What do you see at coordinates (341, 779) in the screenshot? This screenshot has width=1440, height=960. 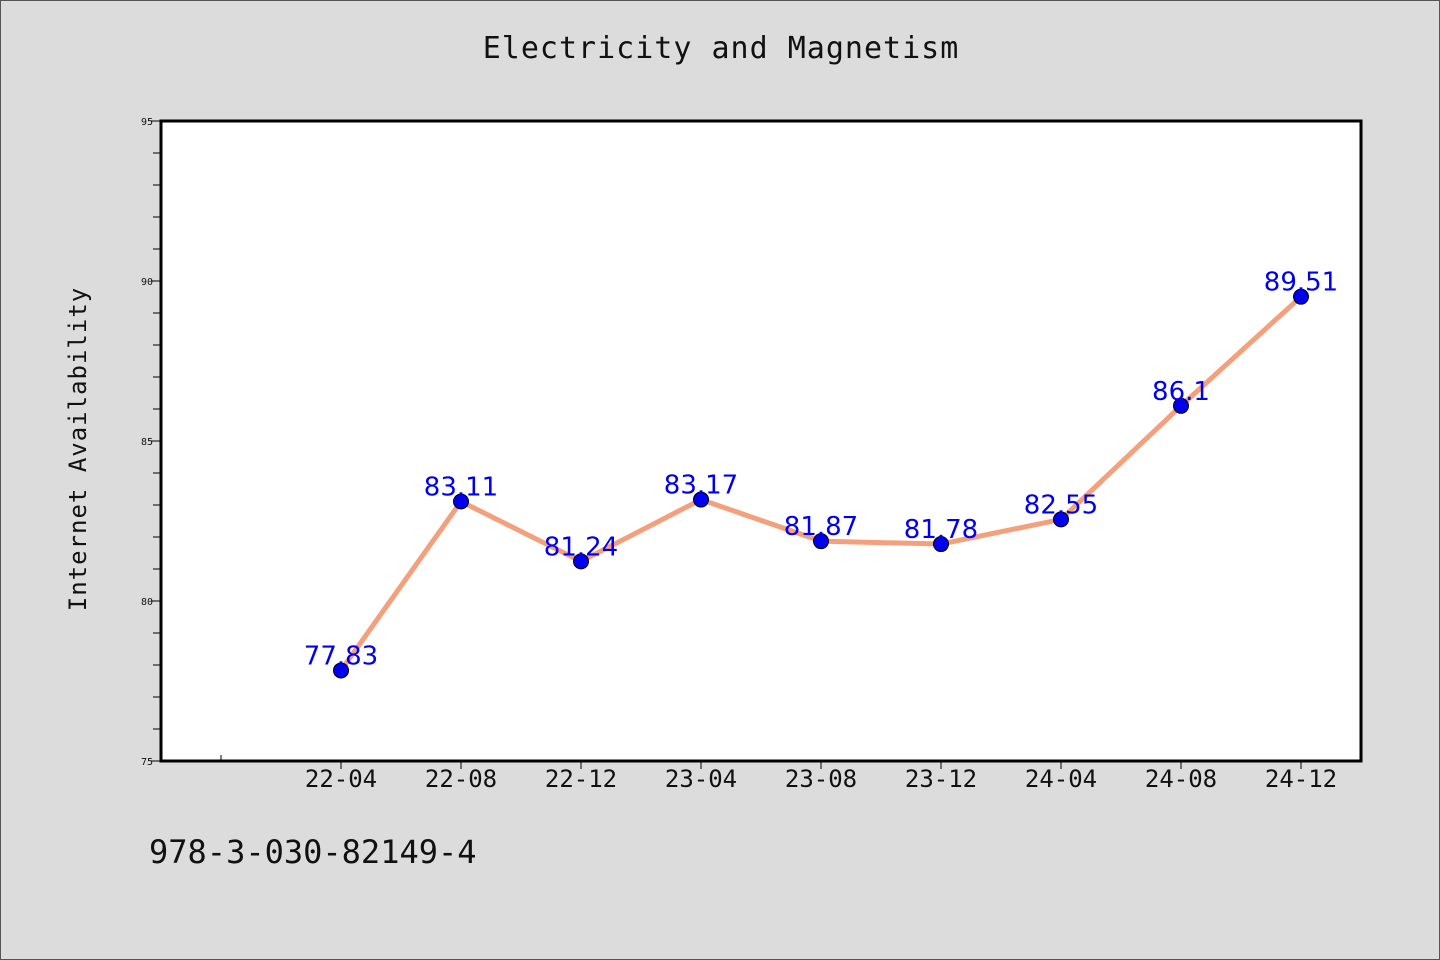 I see `x-tick-label: 22-04` at bounding box center [341, 779].